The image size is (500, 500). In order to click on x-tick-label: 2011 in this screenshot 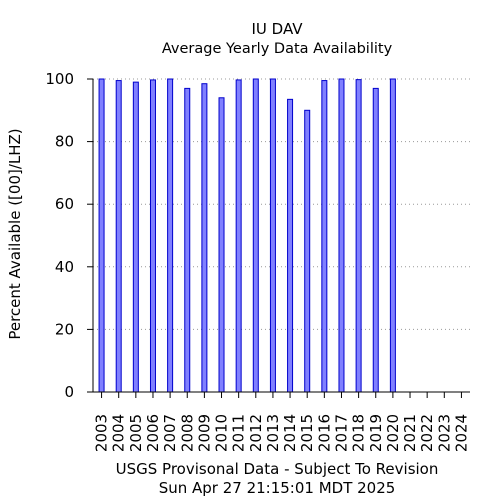, I will do `click(239, 433)`.